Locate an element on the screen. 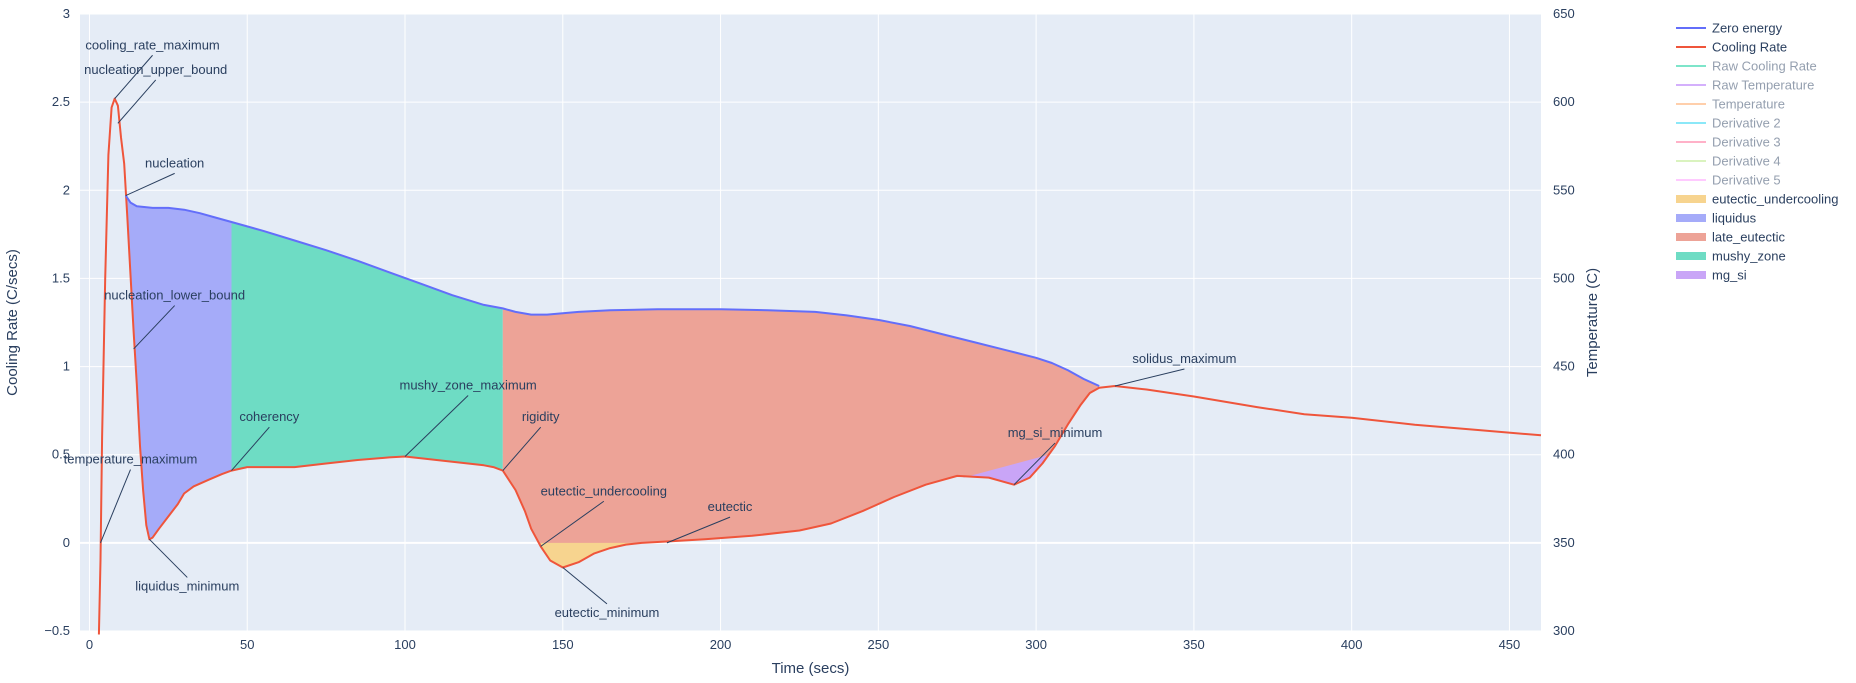 The height and width of the screenshot is (683, 1856). y2-axis-title: Temperature (C) is located at coordinates (1592, 322).